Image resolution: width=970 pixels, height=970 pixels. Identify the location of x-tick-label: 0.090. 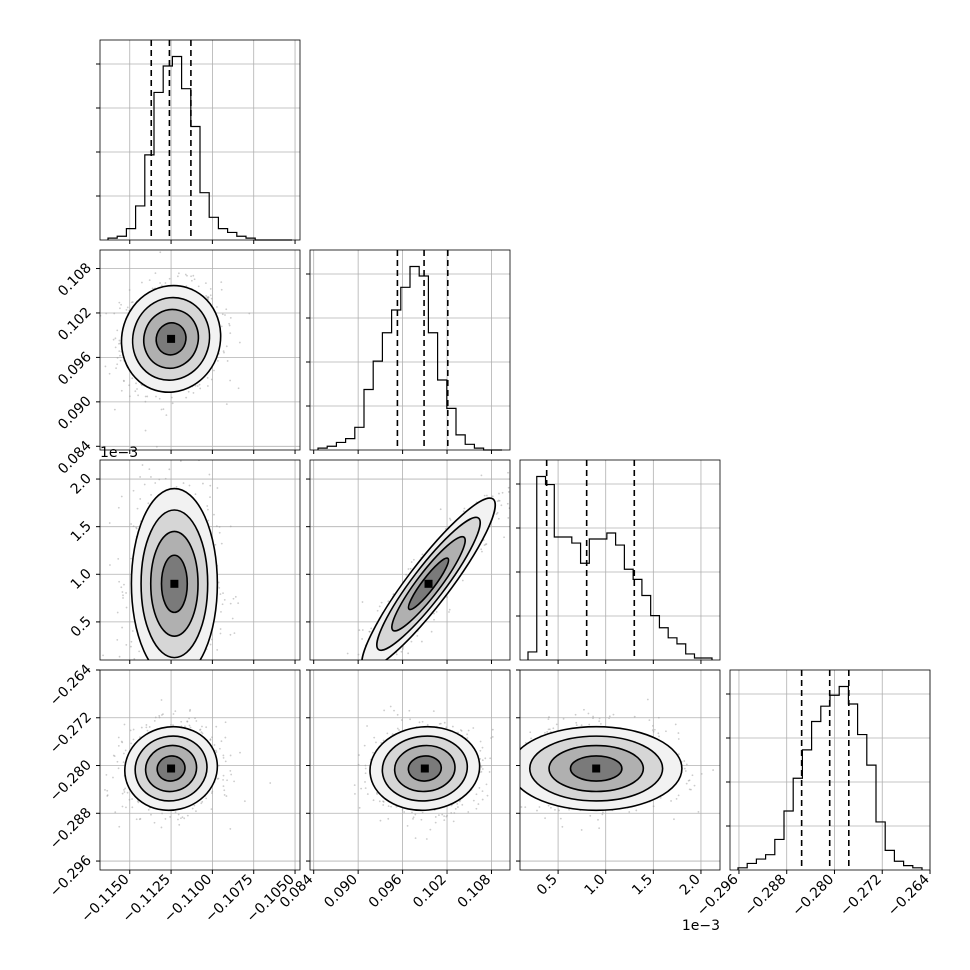
(341, 892).